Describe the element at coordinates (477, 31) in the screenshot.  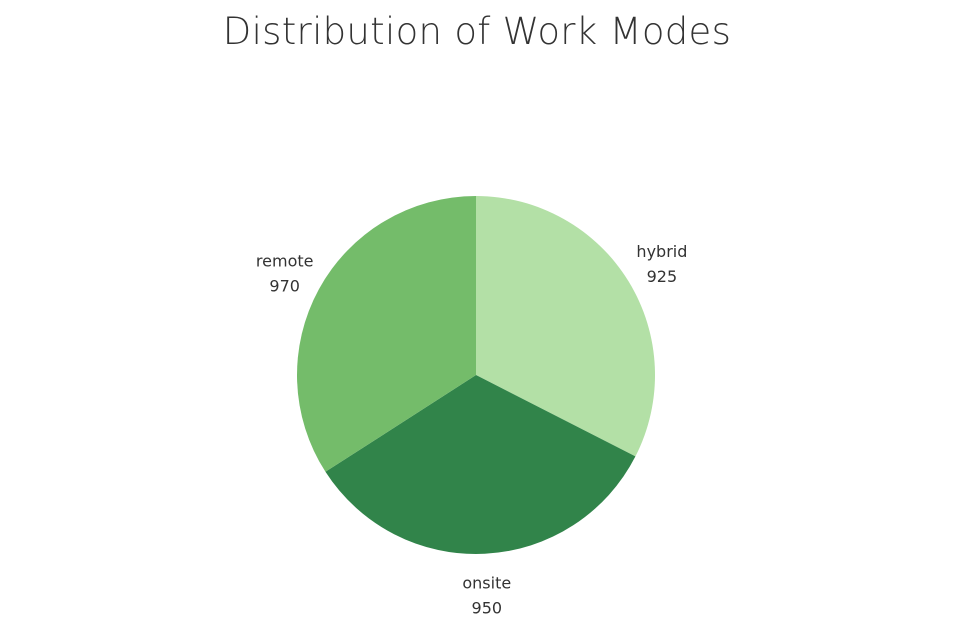
I see `chart-title: Distribution of Work Modes` at that location.